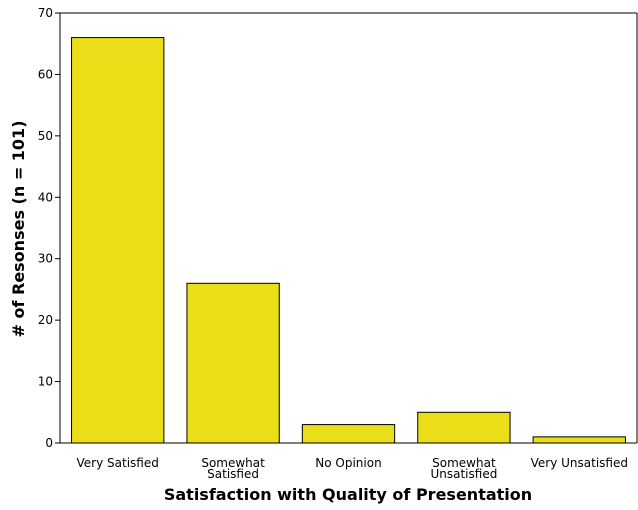 This screenshot has width=638, height=510. I want to click on x-tick-label-line: Very Satisfied, so click(118, 463).